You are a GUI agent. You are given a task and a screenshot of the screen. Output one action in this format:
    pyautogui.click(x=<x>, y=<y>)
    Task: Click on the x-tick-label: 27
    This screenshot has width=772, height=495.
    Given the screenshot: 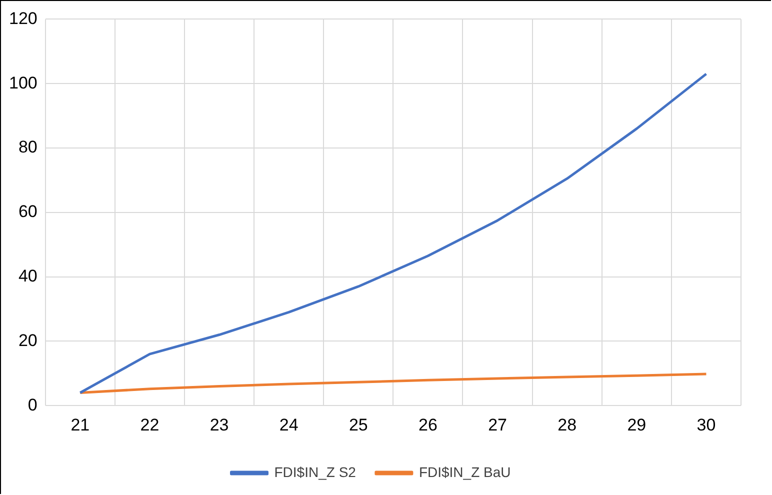 What is the action you would take?
    pyautogui.click(x=497, y=424)
    